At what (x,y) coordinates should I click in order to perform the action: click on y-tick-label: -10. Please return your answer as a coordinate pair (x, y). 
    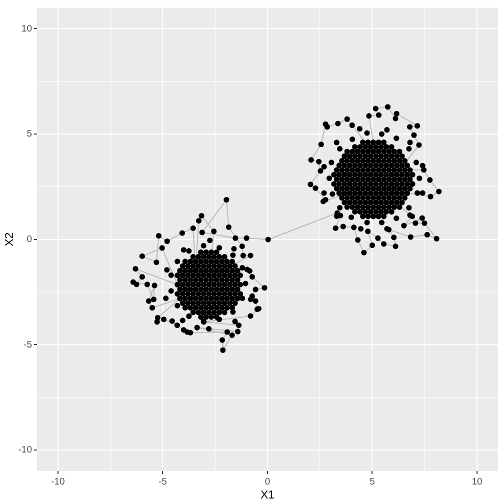
    Looking at the image, I should click on (25, 450).